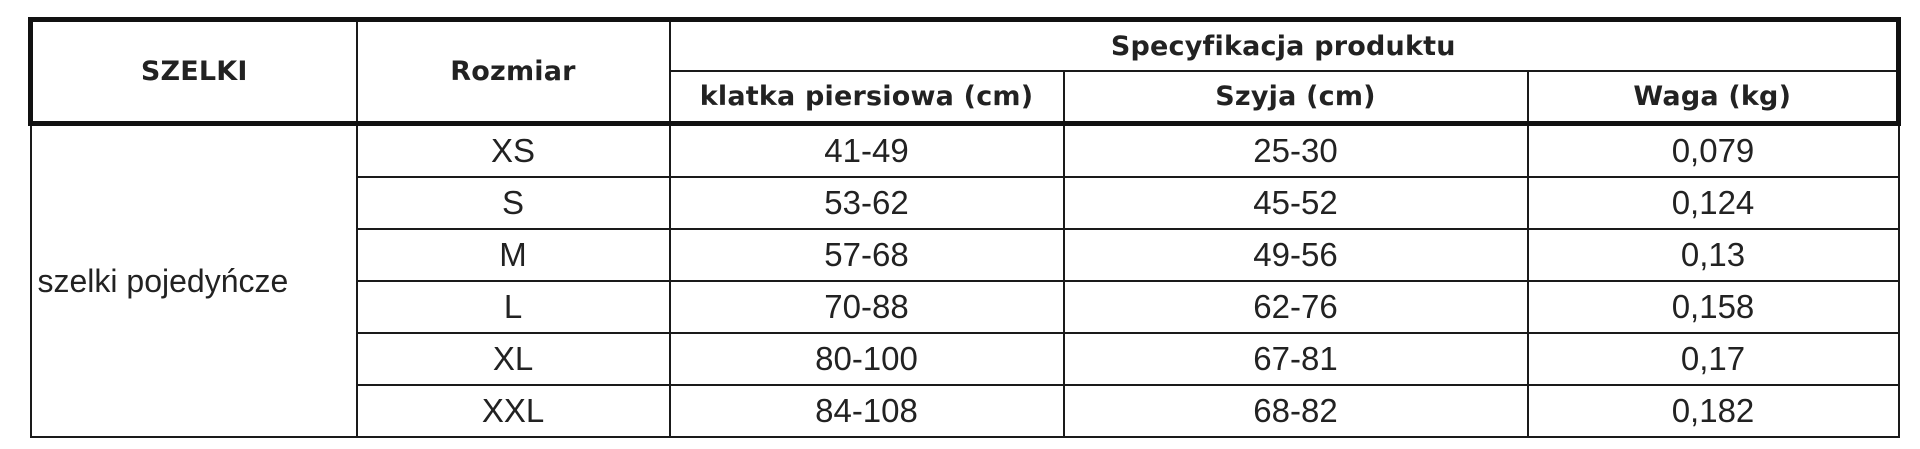  Describe the element at coordinates (1295, 203) in the screenshot. I see `neck-cell: 45-52` at that location.